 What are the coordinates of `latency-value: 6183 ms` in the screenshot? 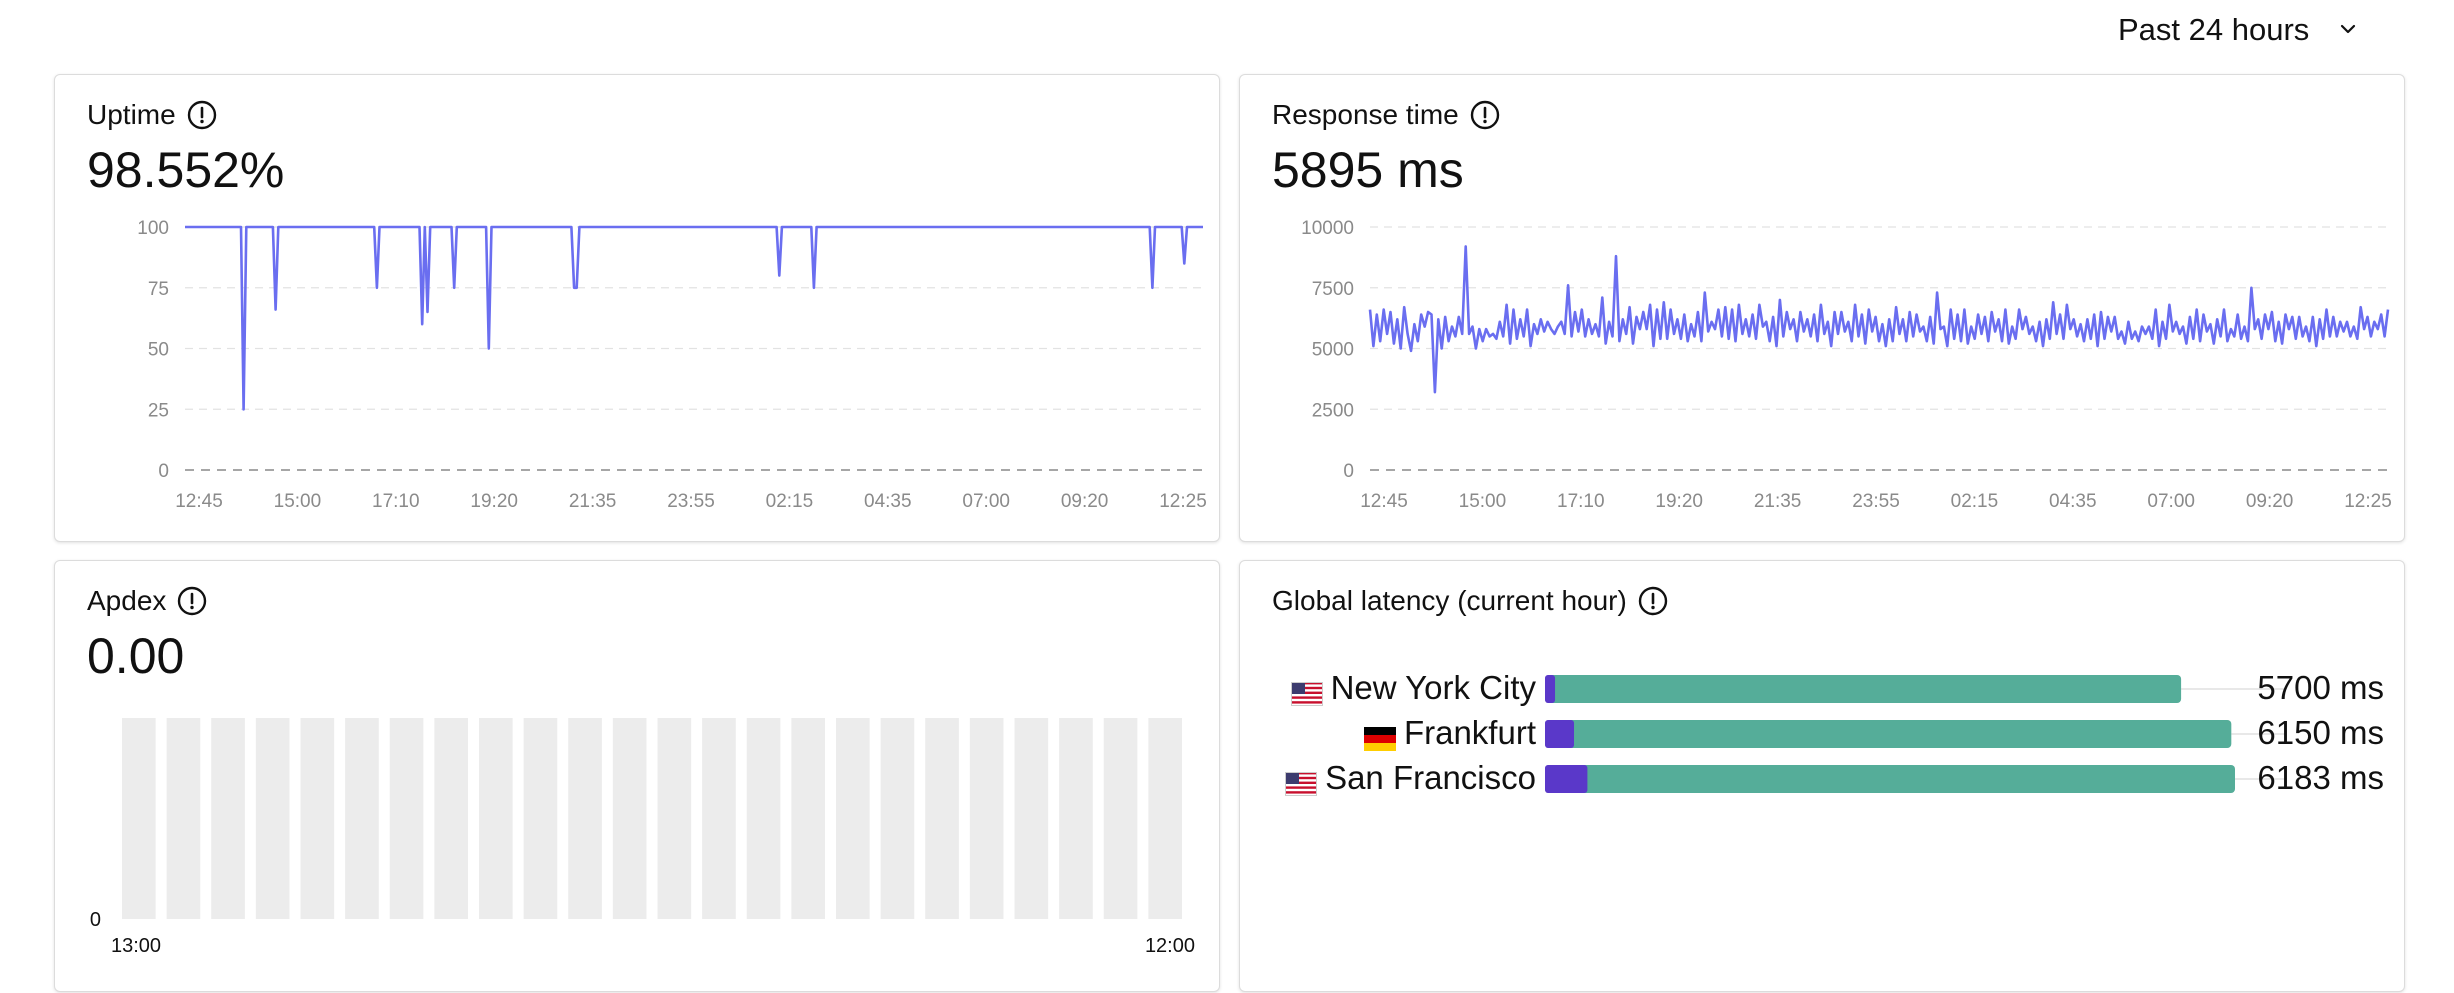 It's located at (2320, 777).